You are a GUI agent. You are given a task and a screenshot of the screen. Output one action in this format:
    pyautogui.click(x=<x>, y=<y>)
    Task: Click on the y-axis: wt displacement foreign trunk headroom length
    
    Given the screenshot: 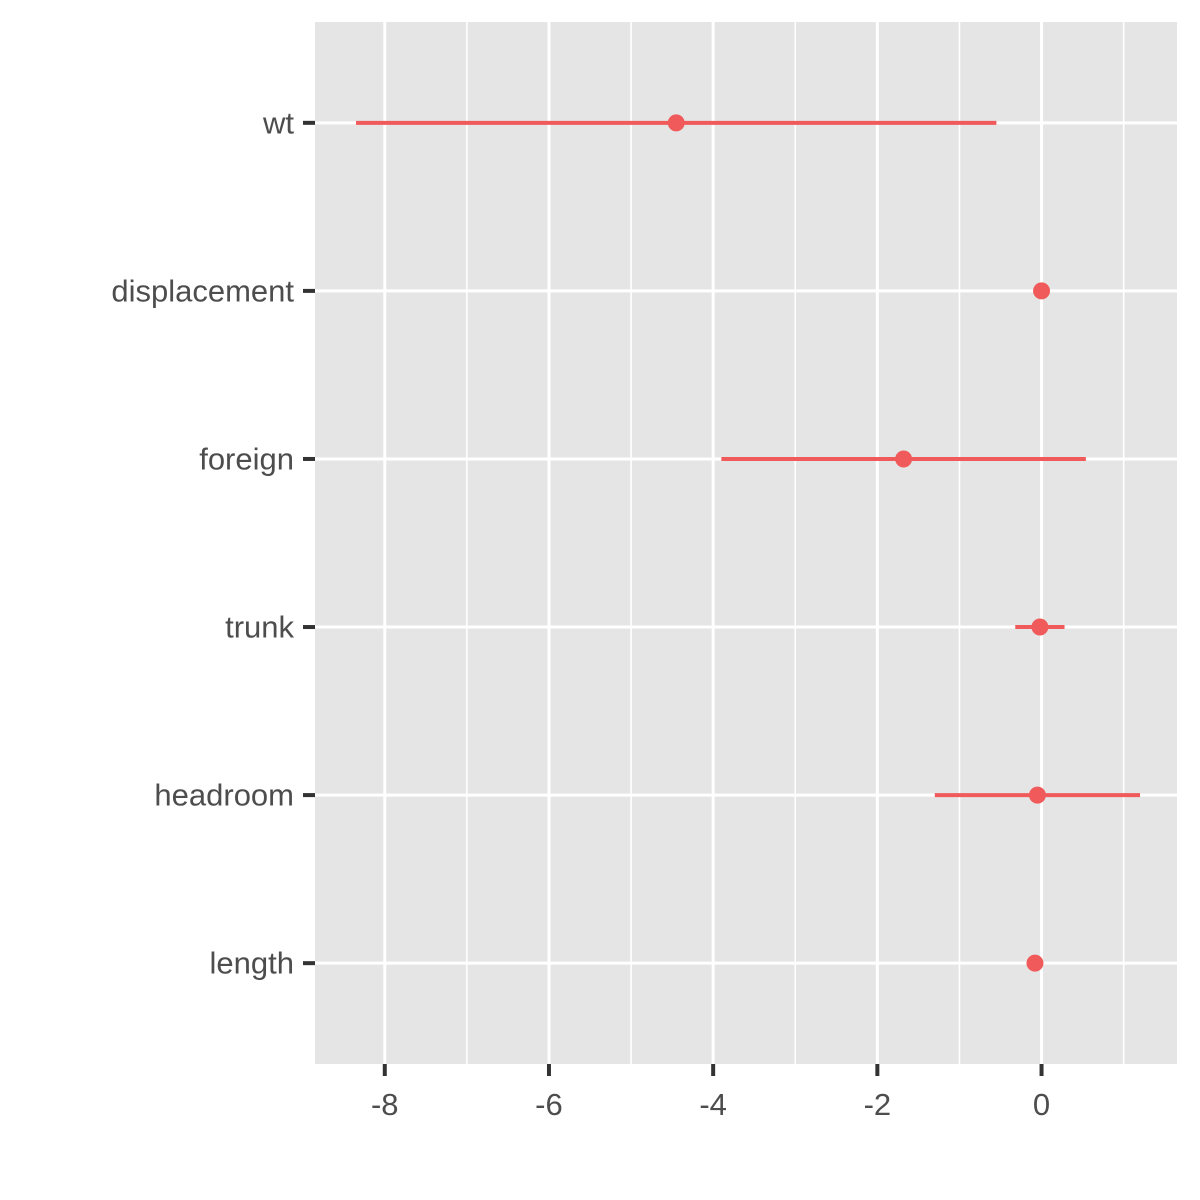 What is the action you would take?
    pyautogui.click(x=213, y=543)
    